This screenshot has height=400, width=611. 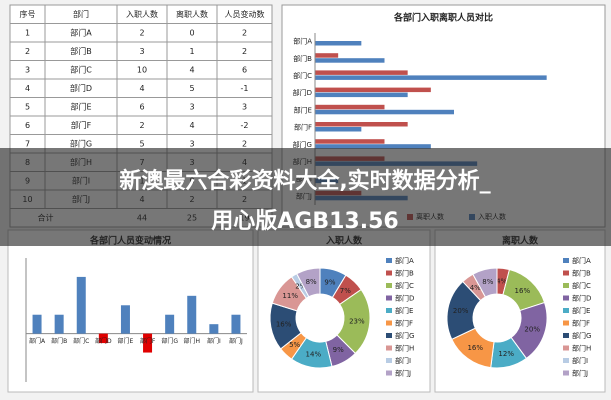 I want to click on y-tick-label: 部门A, so click(x=302, y=41).